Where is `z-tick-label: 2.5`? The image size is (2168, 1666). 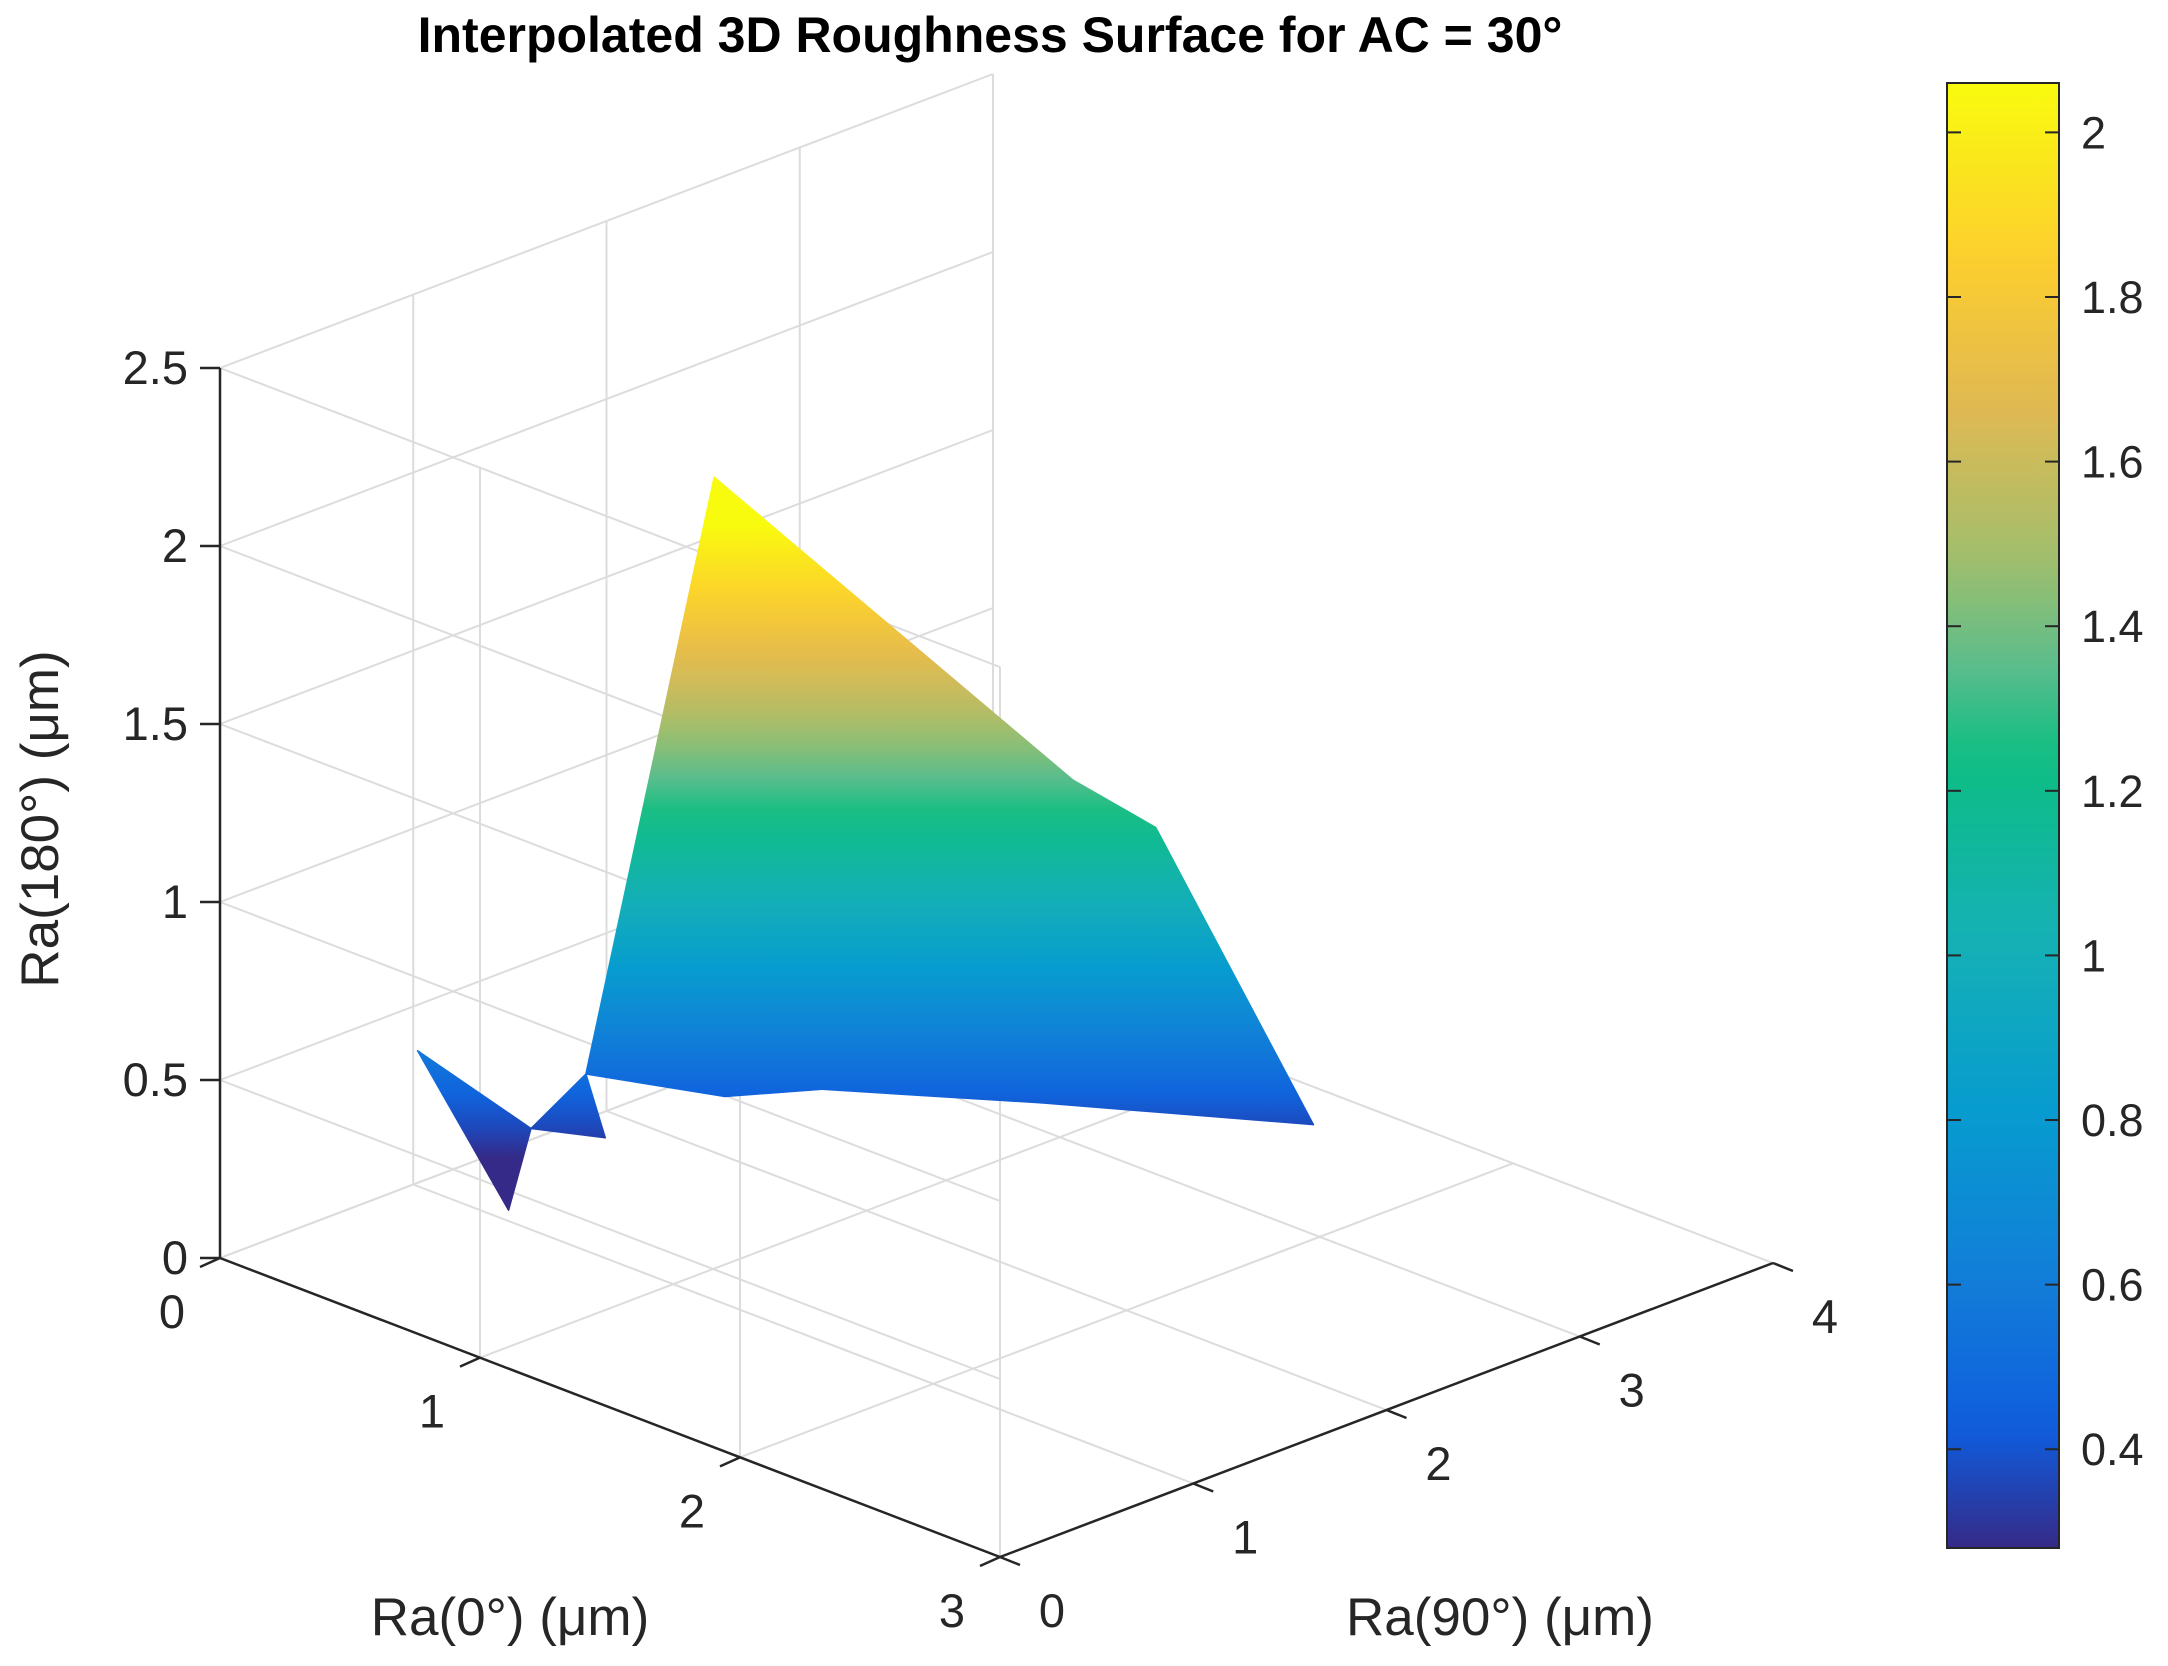
z-tick-label: 2.5 is located at coordinates (155, 367).